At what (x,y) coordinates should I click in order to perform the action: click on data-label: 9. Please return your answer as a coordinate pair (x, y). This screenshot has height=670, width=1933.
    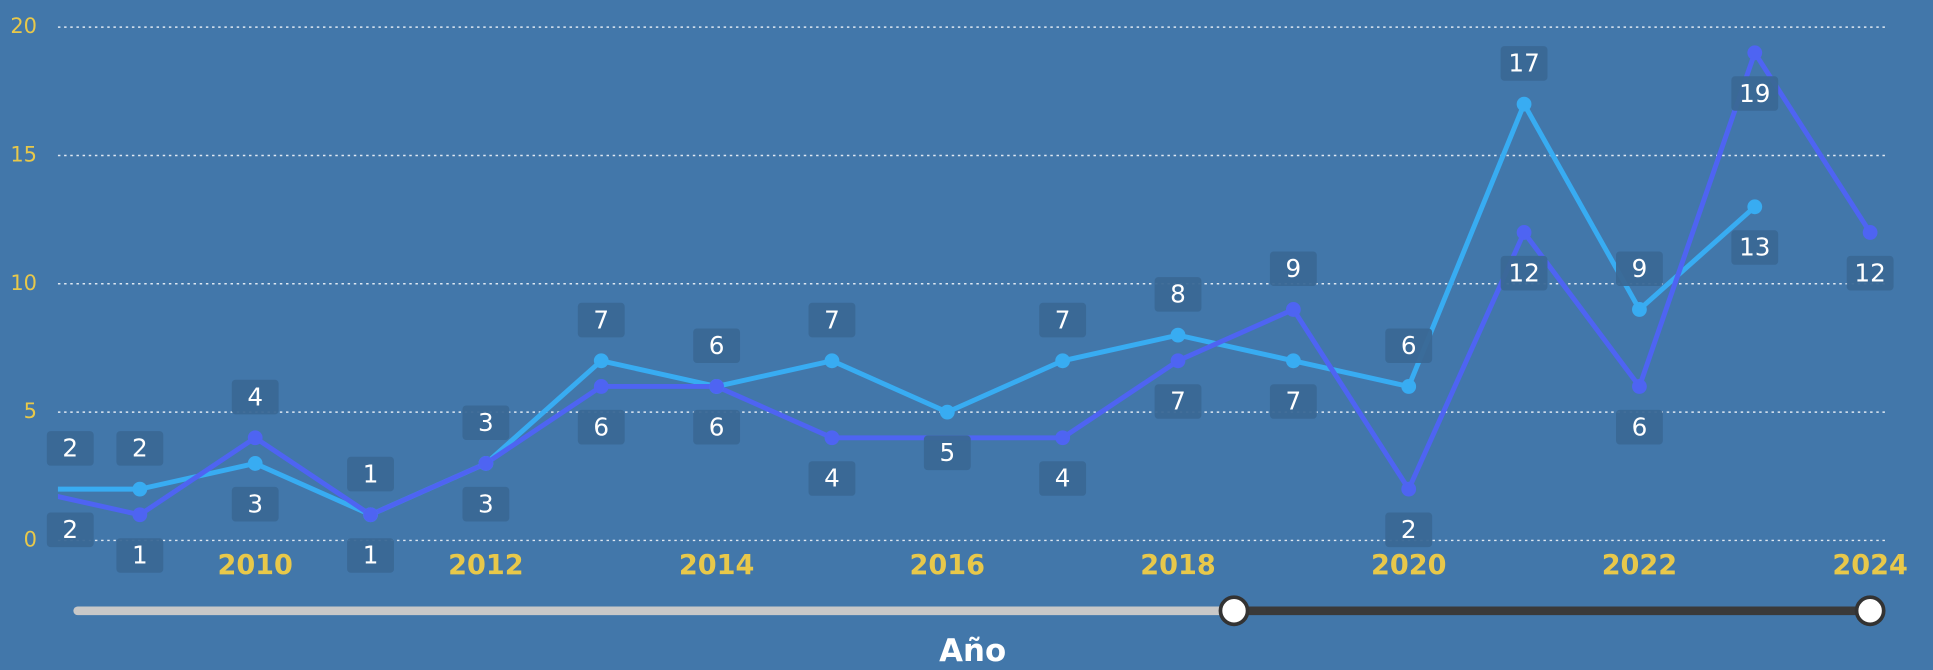
    Looking at the image, I should click on (1293, 269).